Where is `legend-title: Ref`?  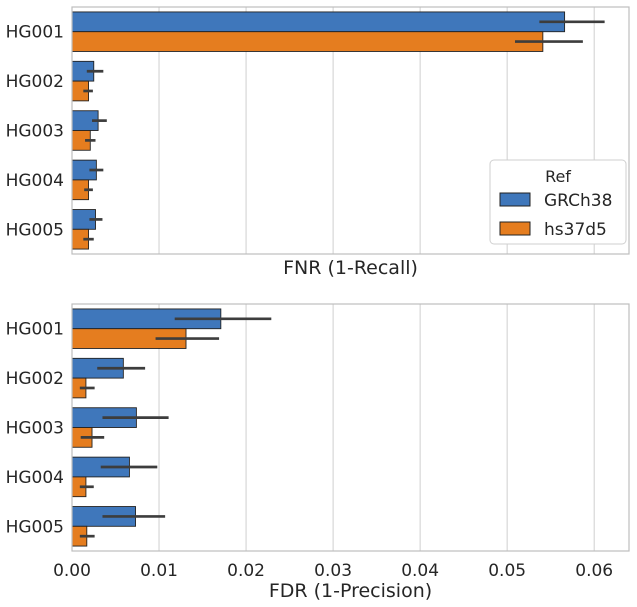 legend-title: Ref is located at coordinates (558, 176).